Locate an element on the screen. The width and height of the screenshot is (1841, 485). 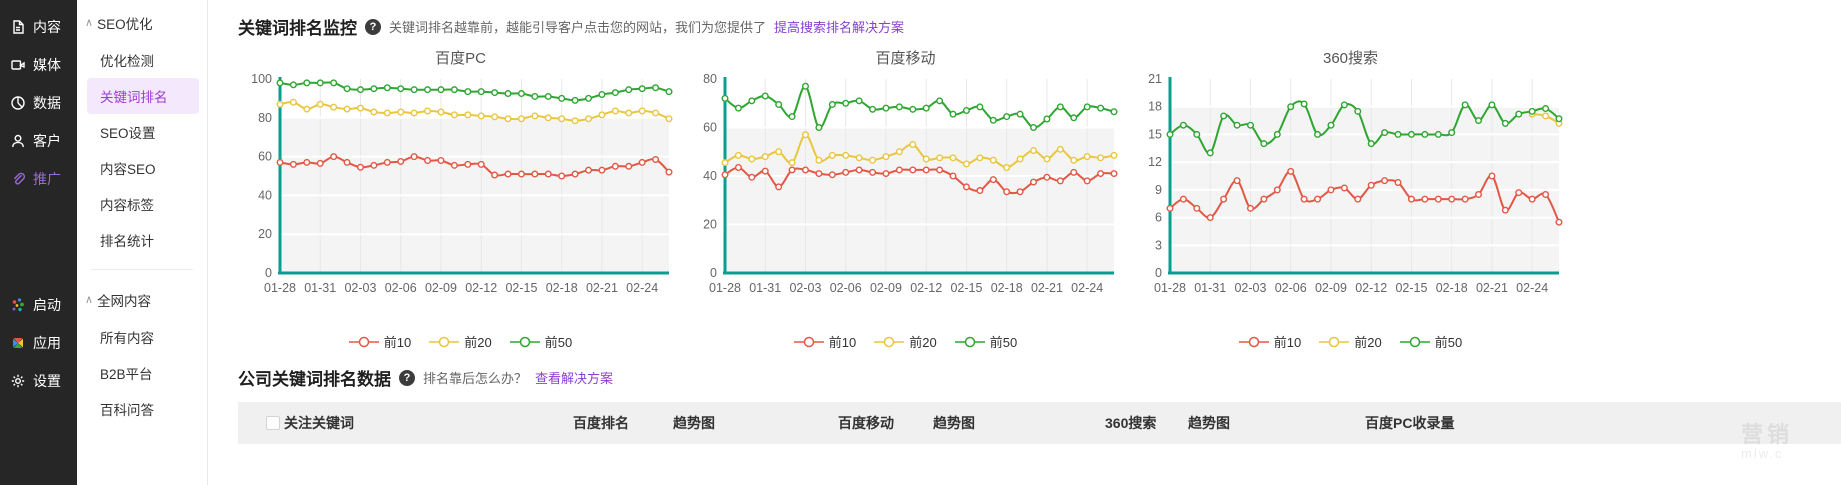
svg-text: 02-06 is located at coordinates (846, 288).